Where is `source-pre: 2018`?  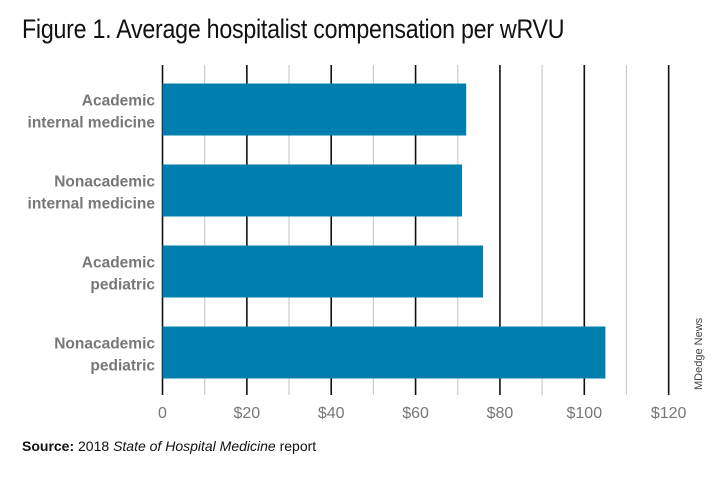
source-pre: 2018 is located at coordinates (94, 446).